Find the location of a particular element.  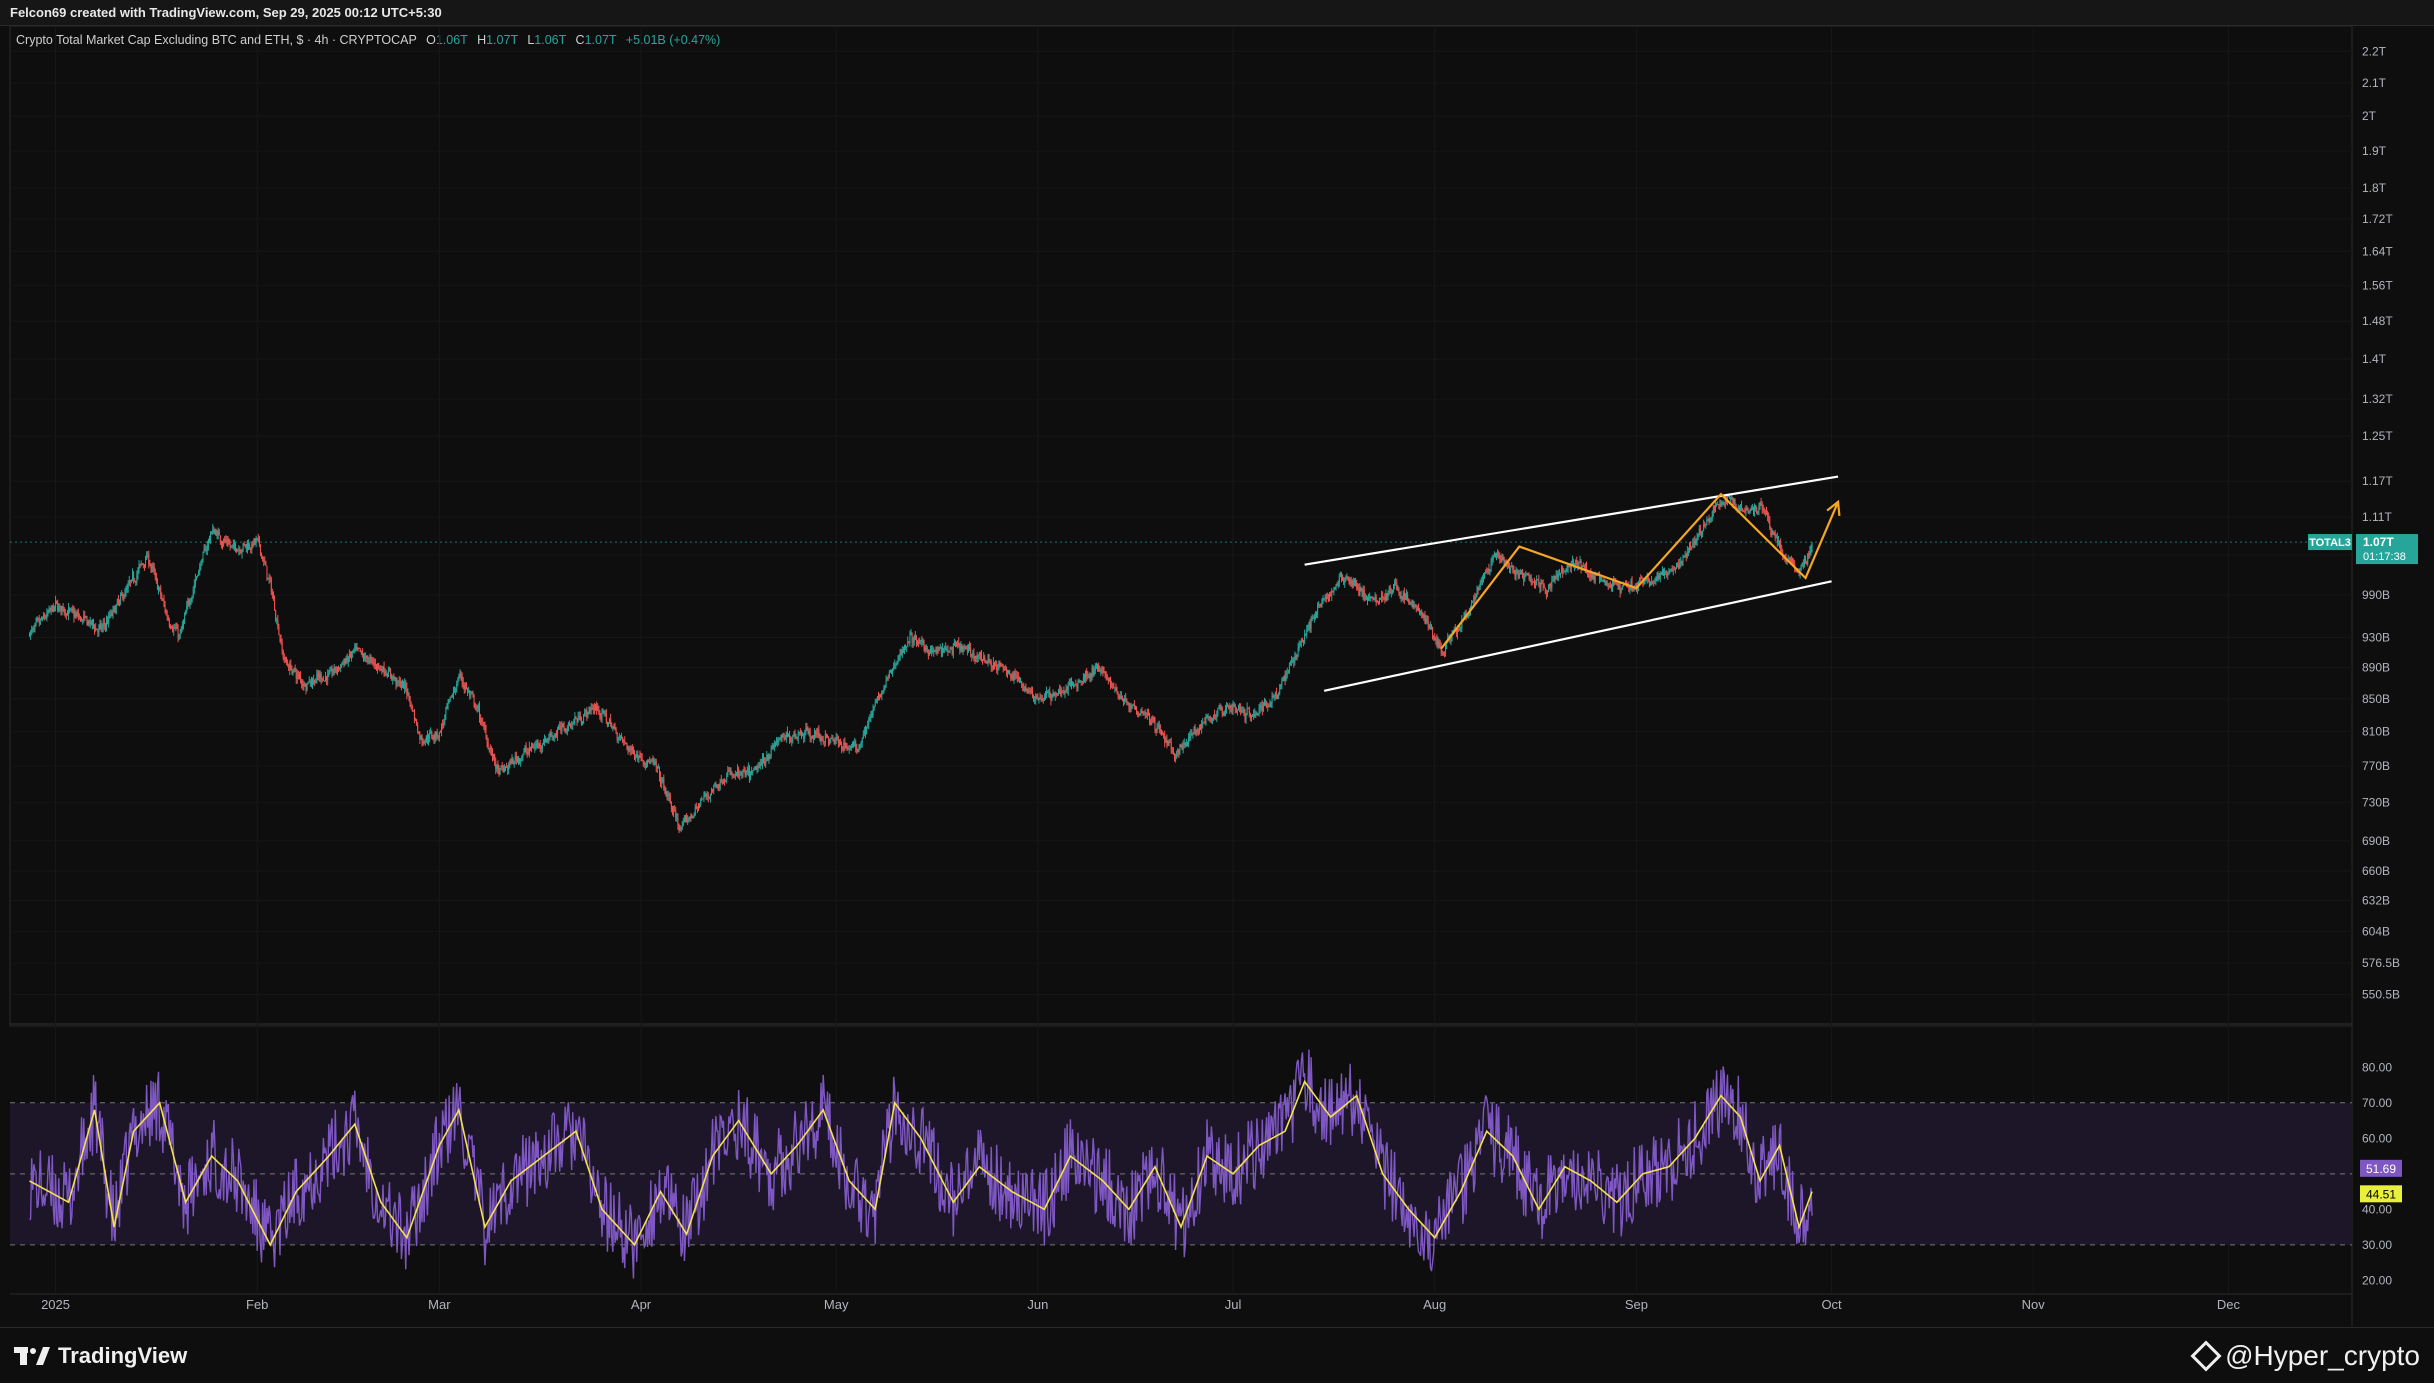

diamond-logo-icon is located at coordinates (2206, 1355).